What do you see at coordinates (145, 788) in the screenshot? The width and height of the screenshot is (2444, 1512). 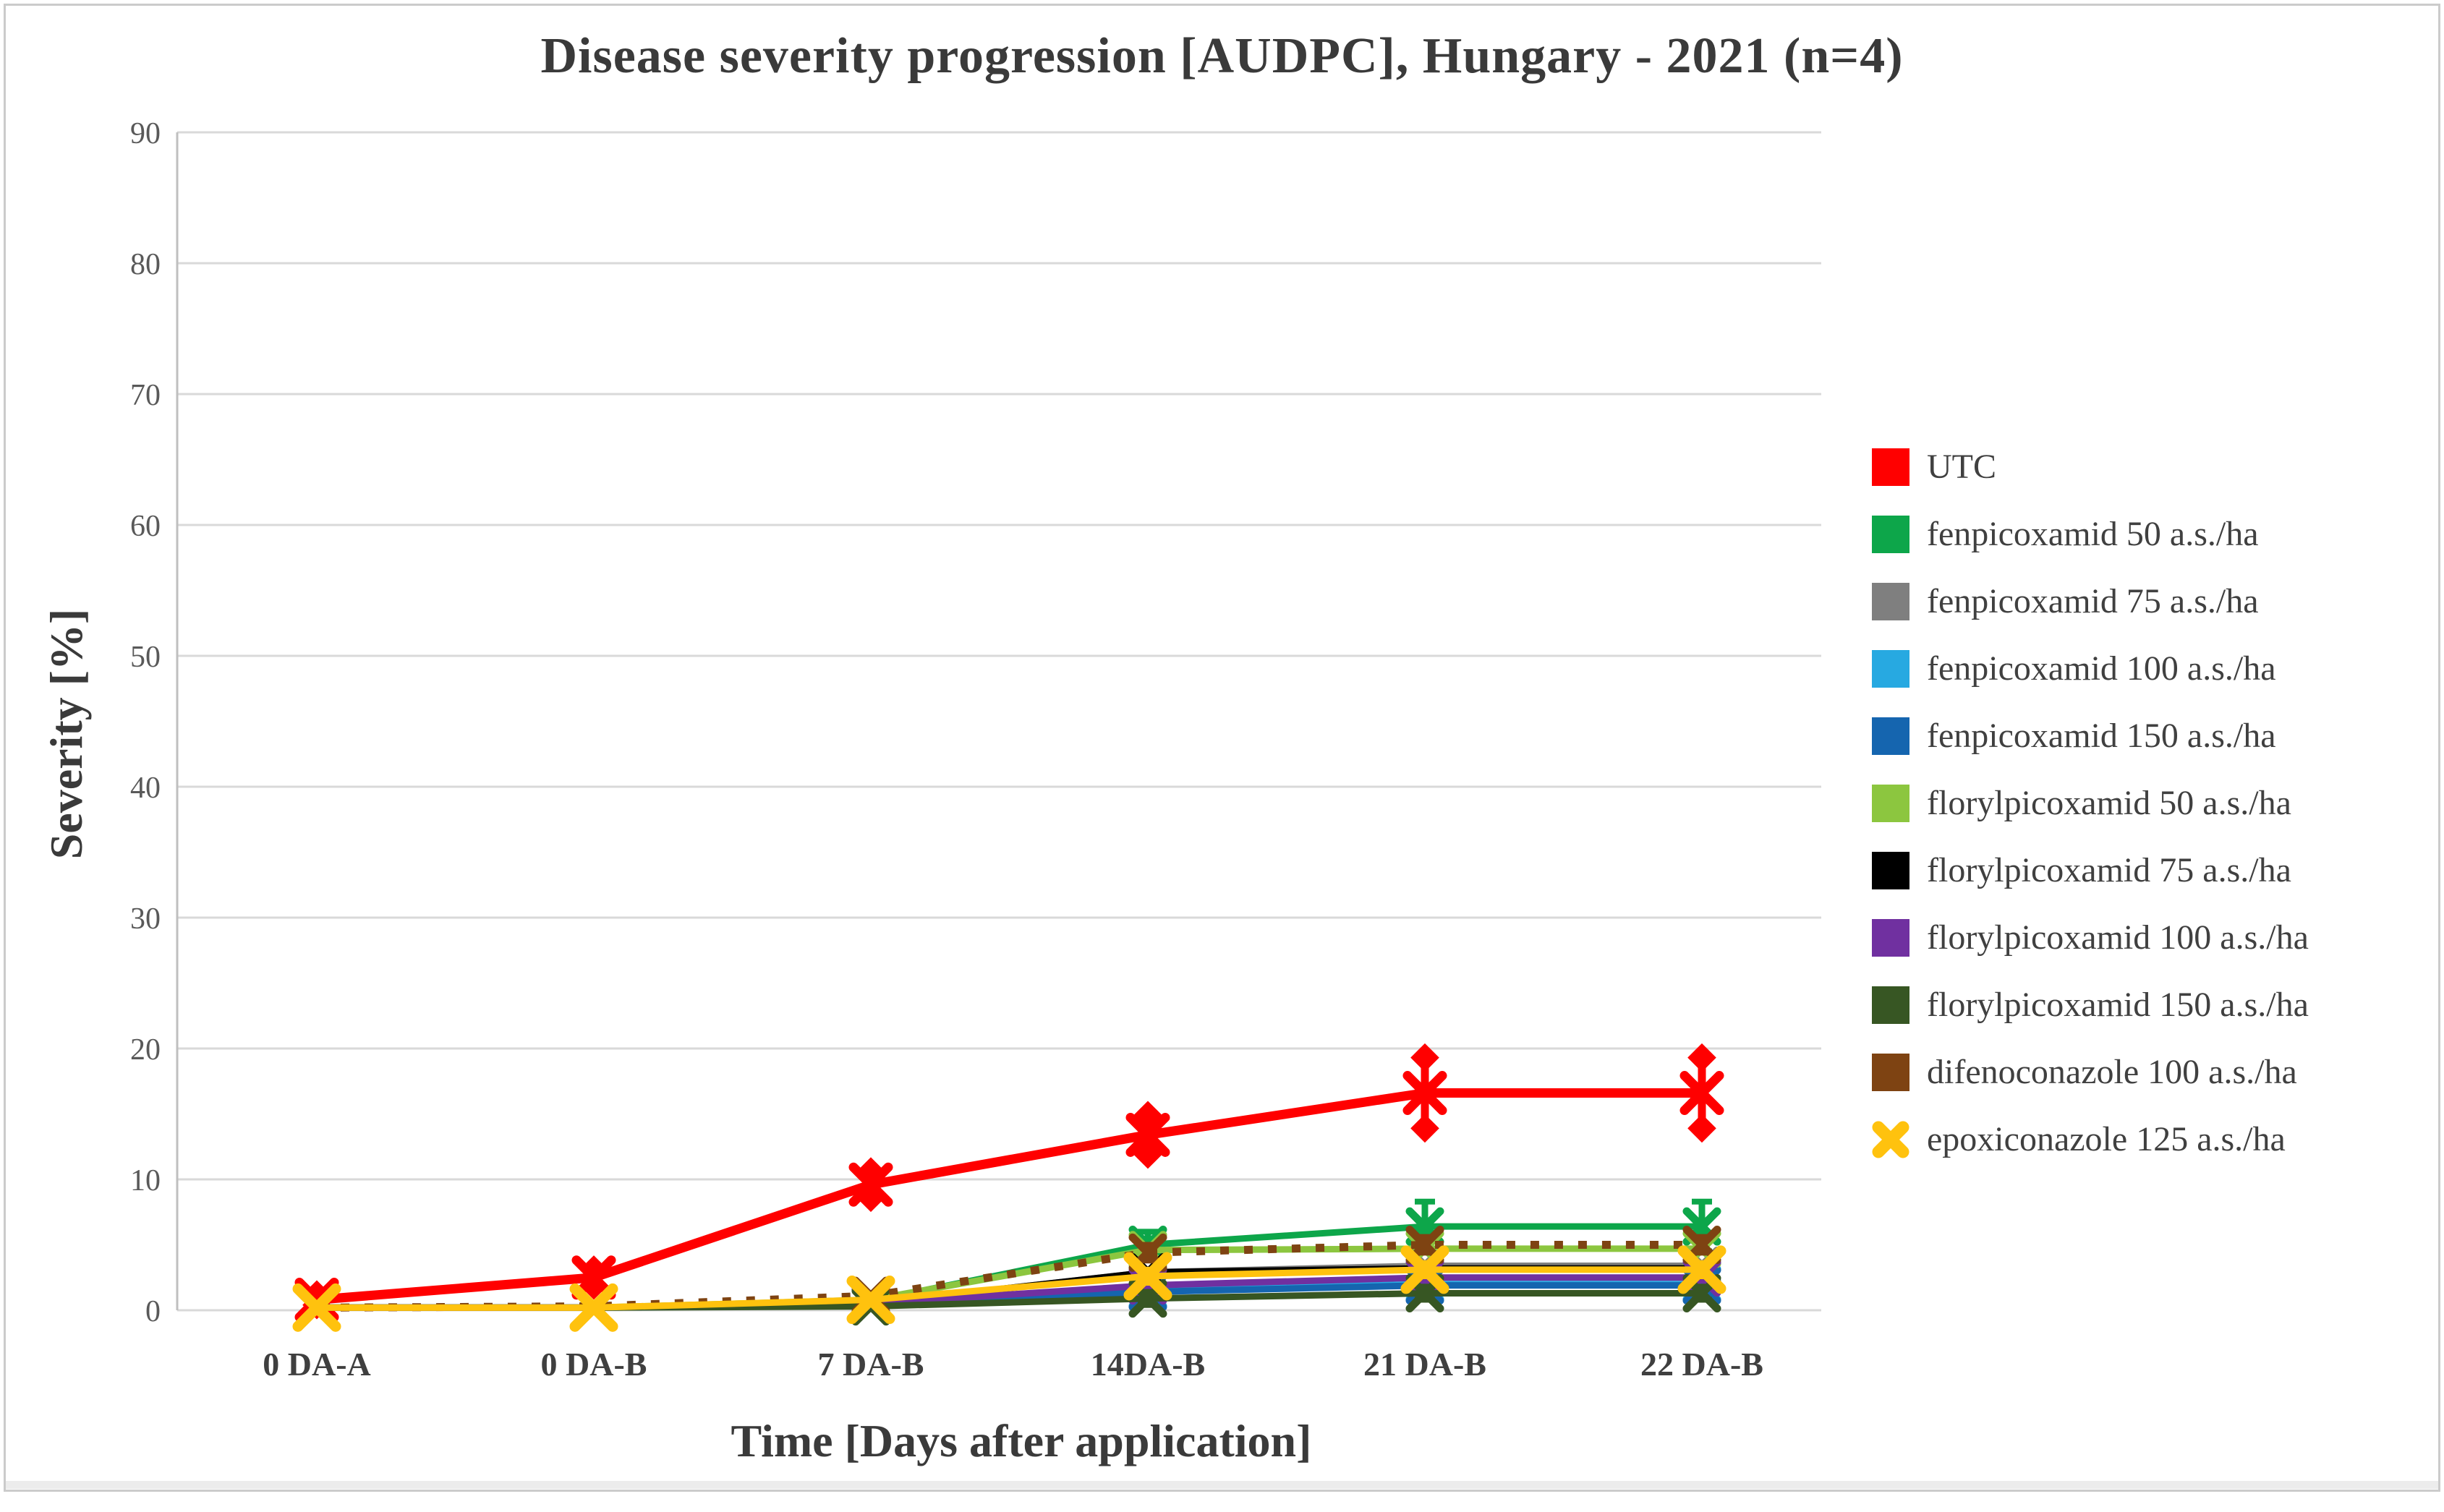 I see `y-tick-label: 40` at bounding box center [145, 788].